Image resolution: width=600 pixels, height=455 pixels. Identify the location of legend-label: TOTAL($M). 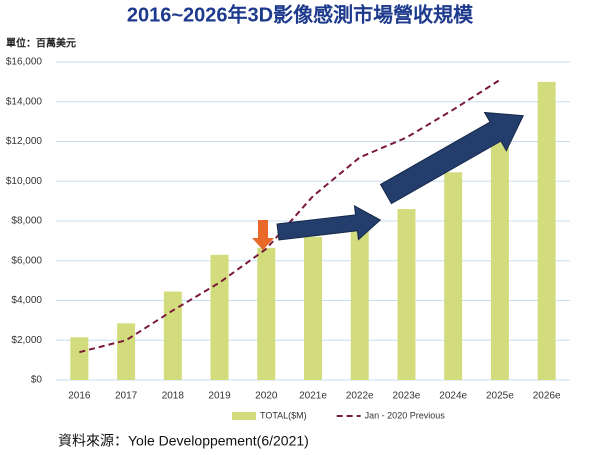
(283, 415).